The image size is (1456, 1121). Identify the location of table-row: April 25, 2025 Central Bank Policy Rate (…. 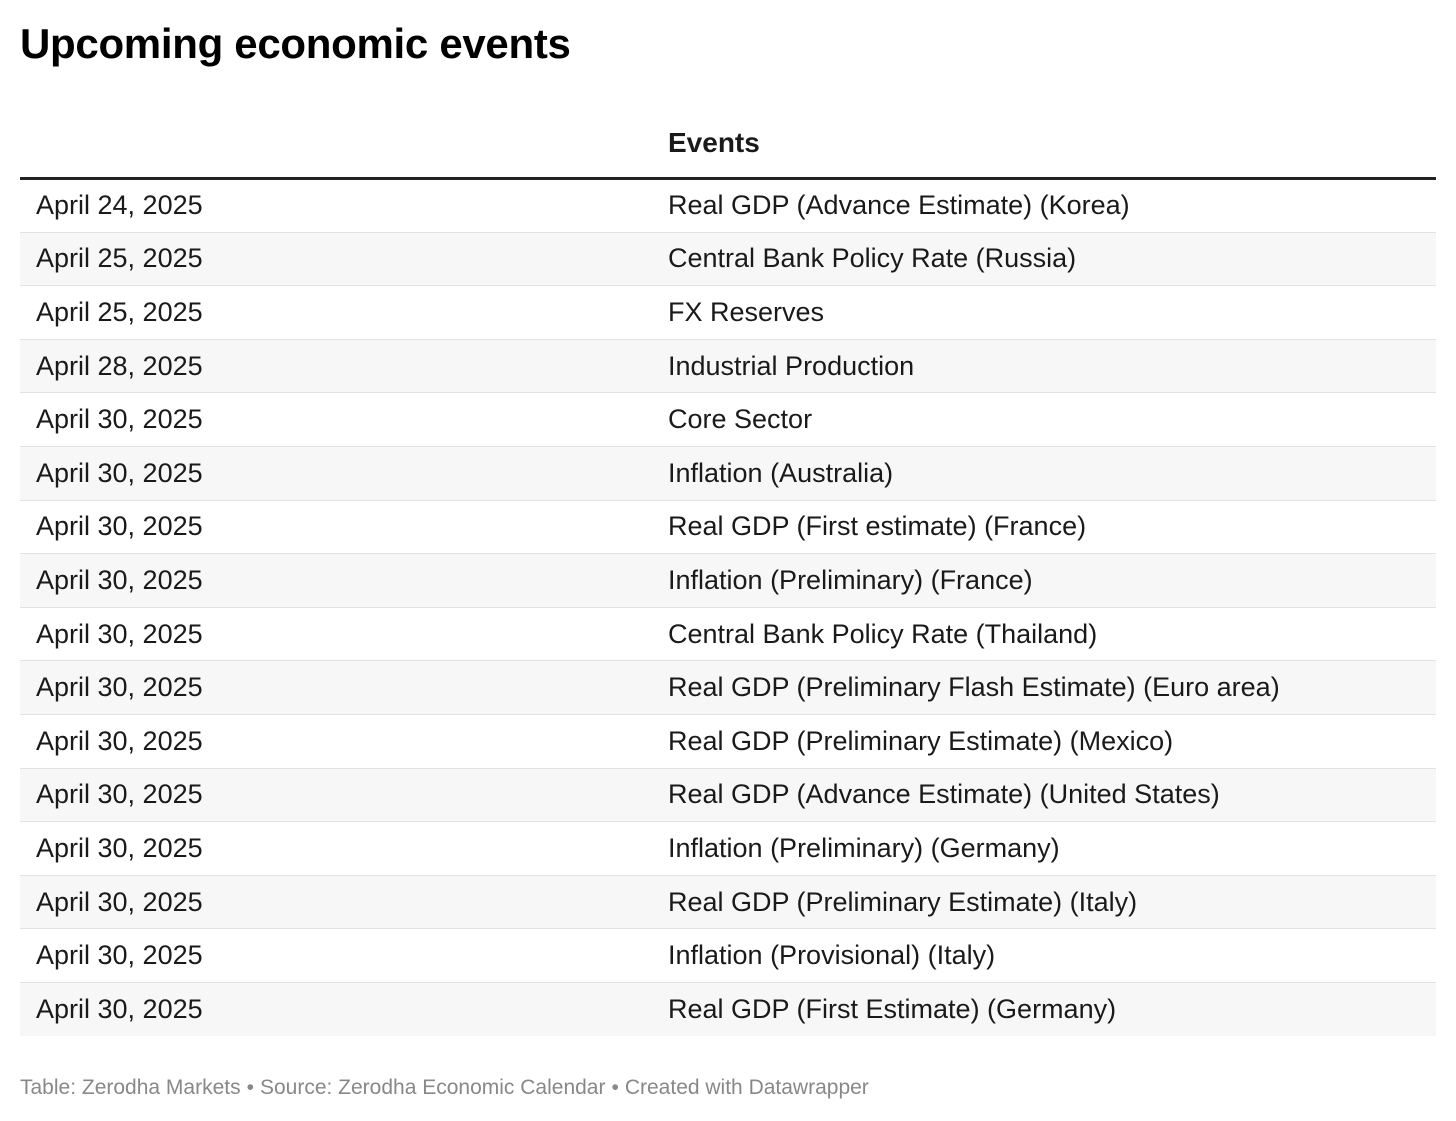
(728, 259).